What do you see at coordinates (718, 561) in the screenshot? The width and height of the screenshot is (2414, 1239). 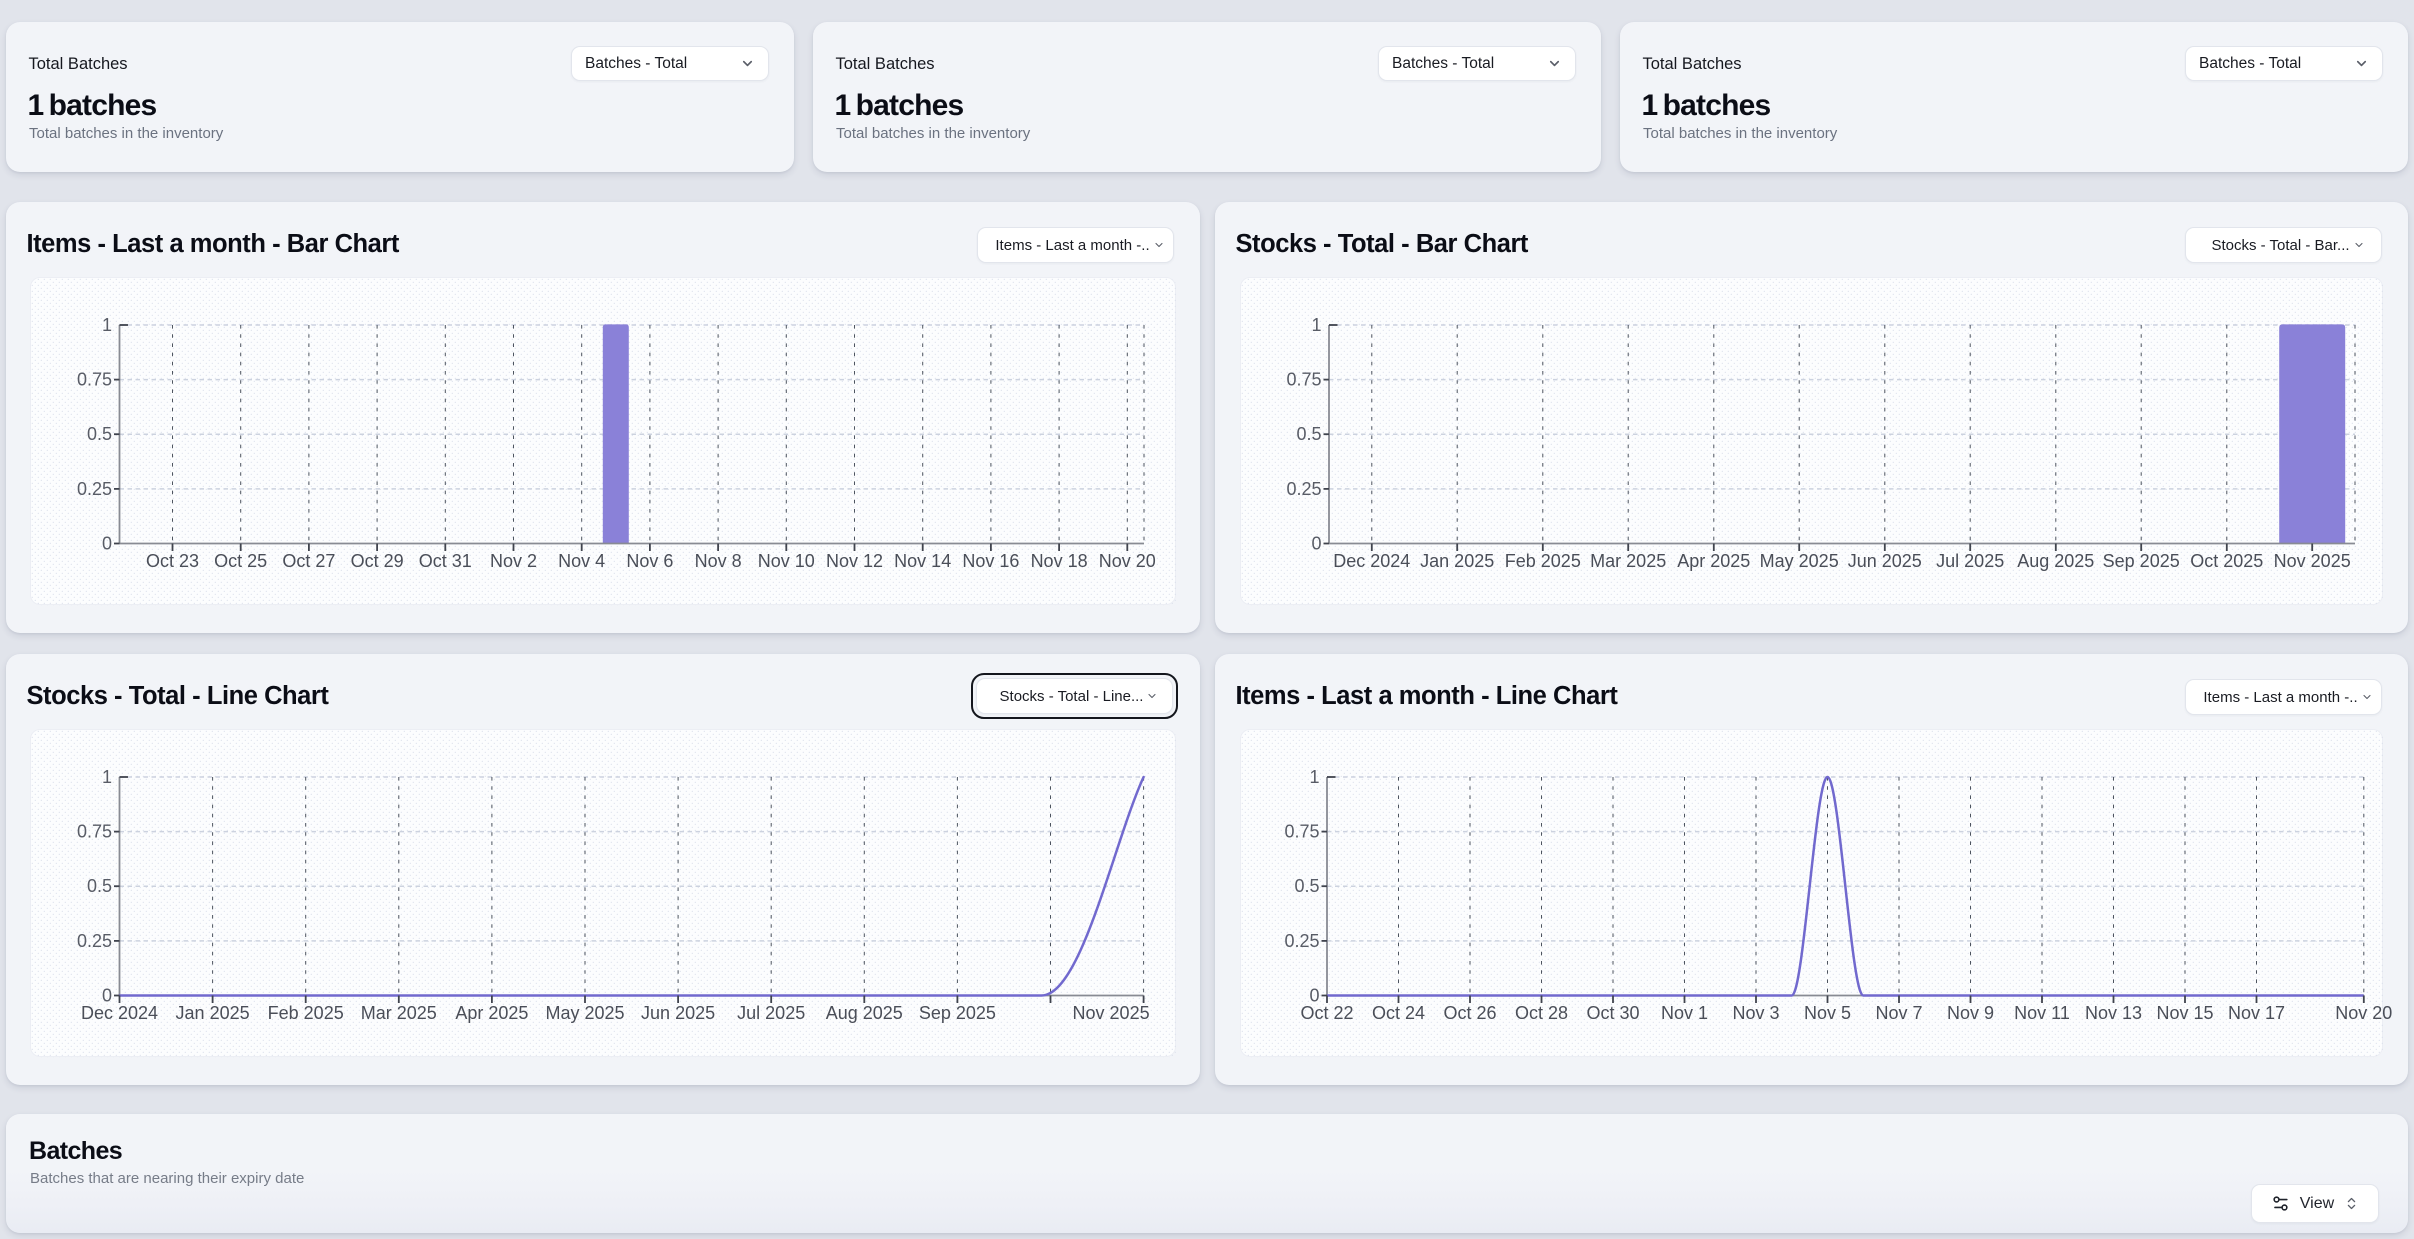 I see `svg-text: Nov 8` at bounding box center [718, 561].